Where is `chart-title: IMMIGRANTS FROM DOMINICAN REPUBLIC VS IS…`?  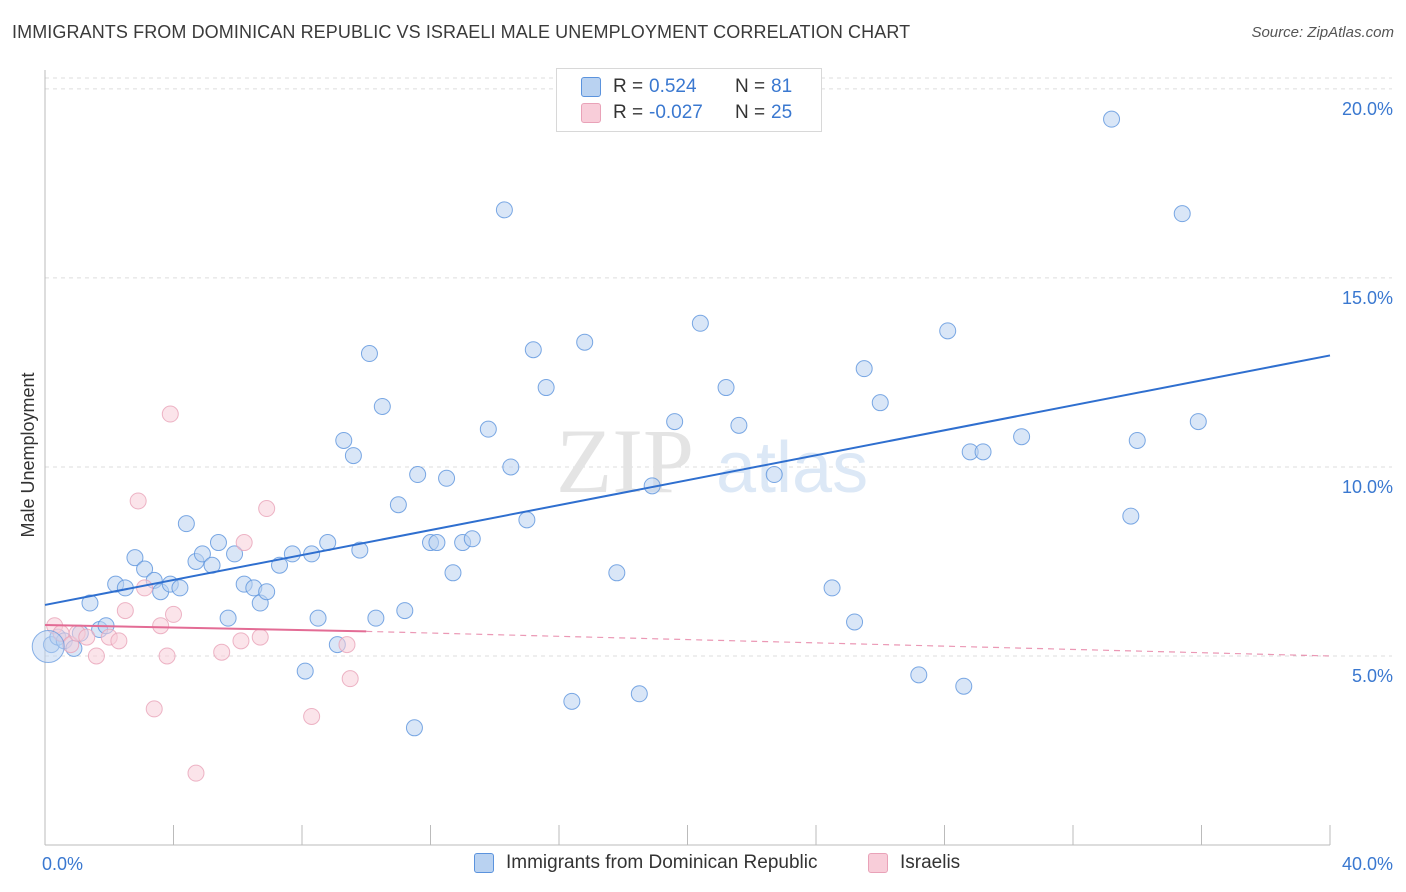 chart-title: IMMIGRANTS FROM DOMINICAN REPUBLIC VS IS… is located at coordinates (461, 32).